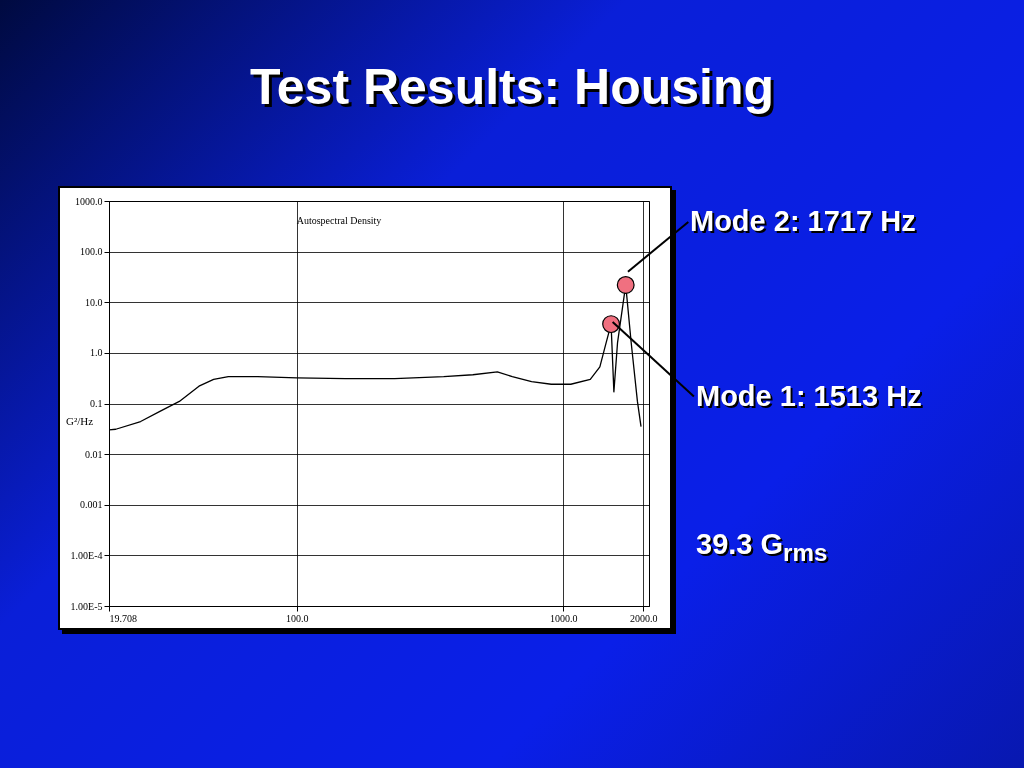 This screenshot has width=1024, height=768. I want to click on chart-title: Test Results: Housing, so click(512, 87).